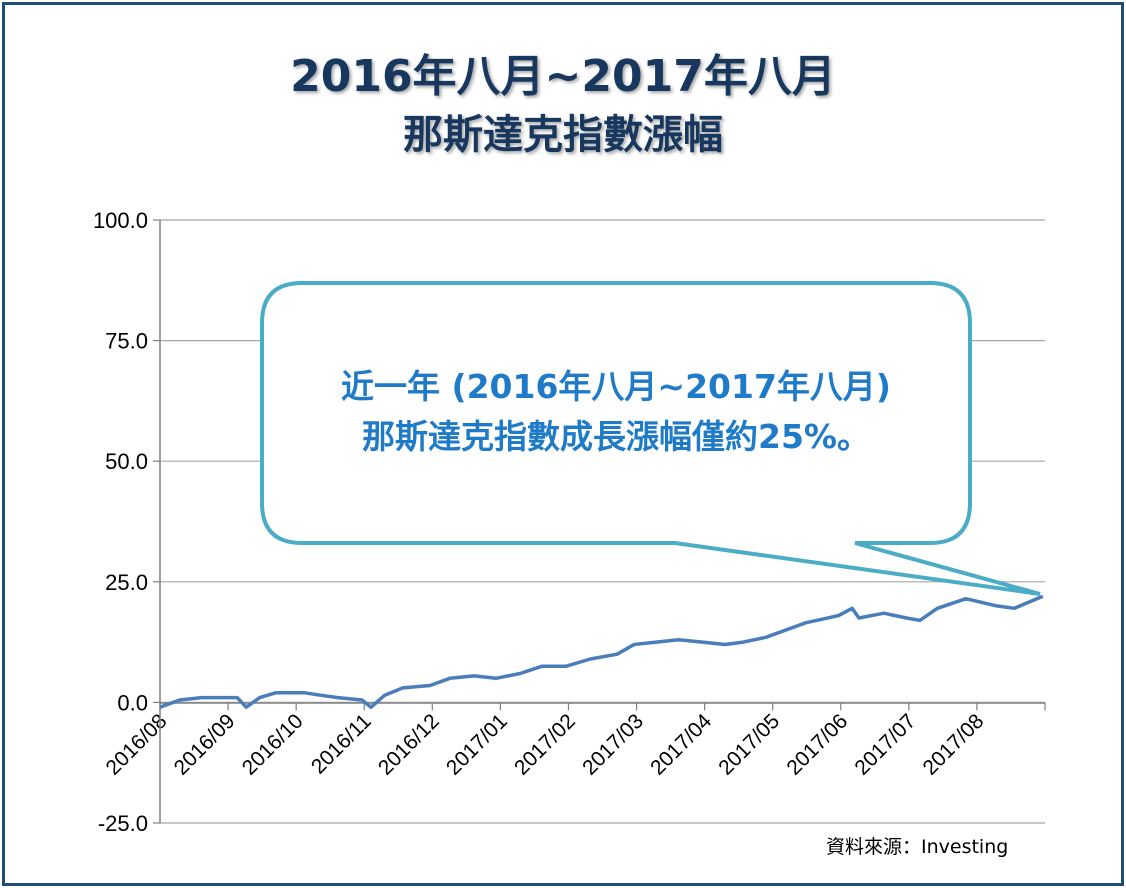  What do you see at coordinates (126, 582) in the screenshot?
I see `y-tick-label: 25.0` at bounding box center [126, 582].